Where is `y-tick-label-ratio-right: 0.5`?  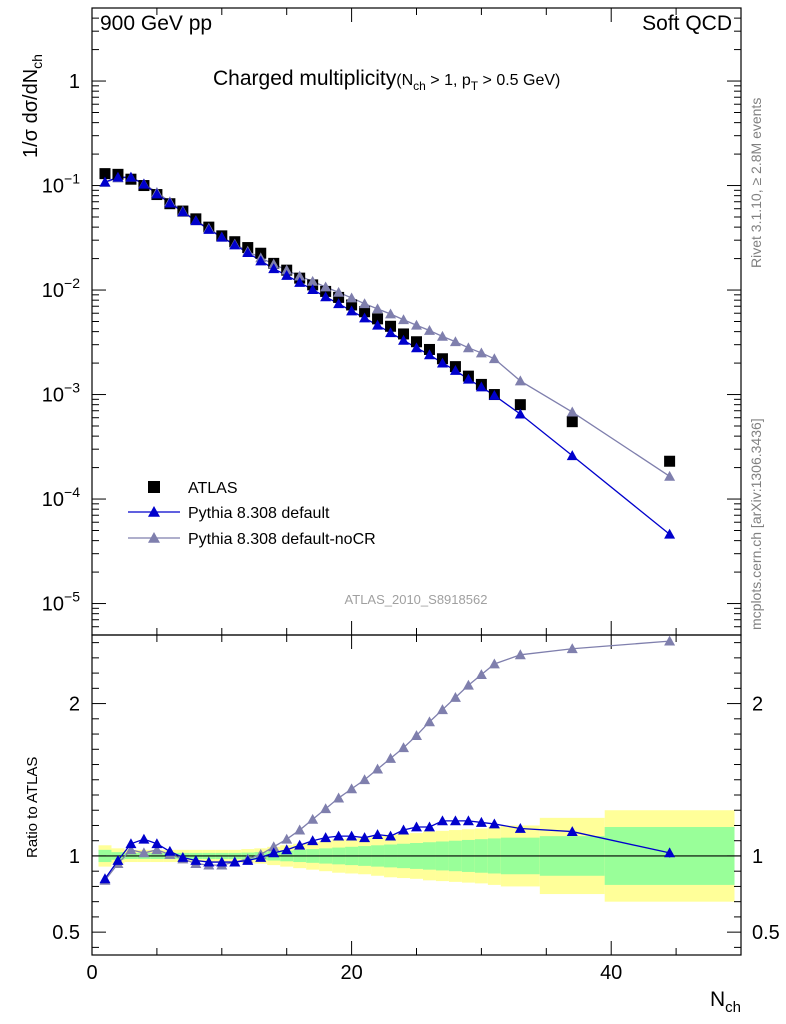
y-tick-label-ratio-right: 0.5 is located at coordinates (766, 933).